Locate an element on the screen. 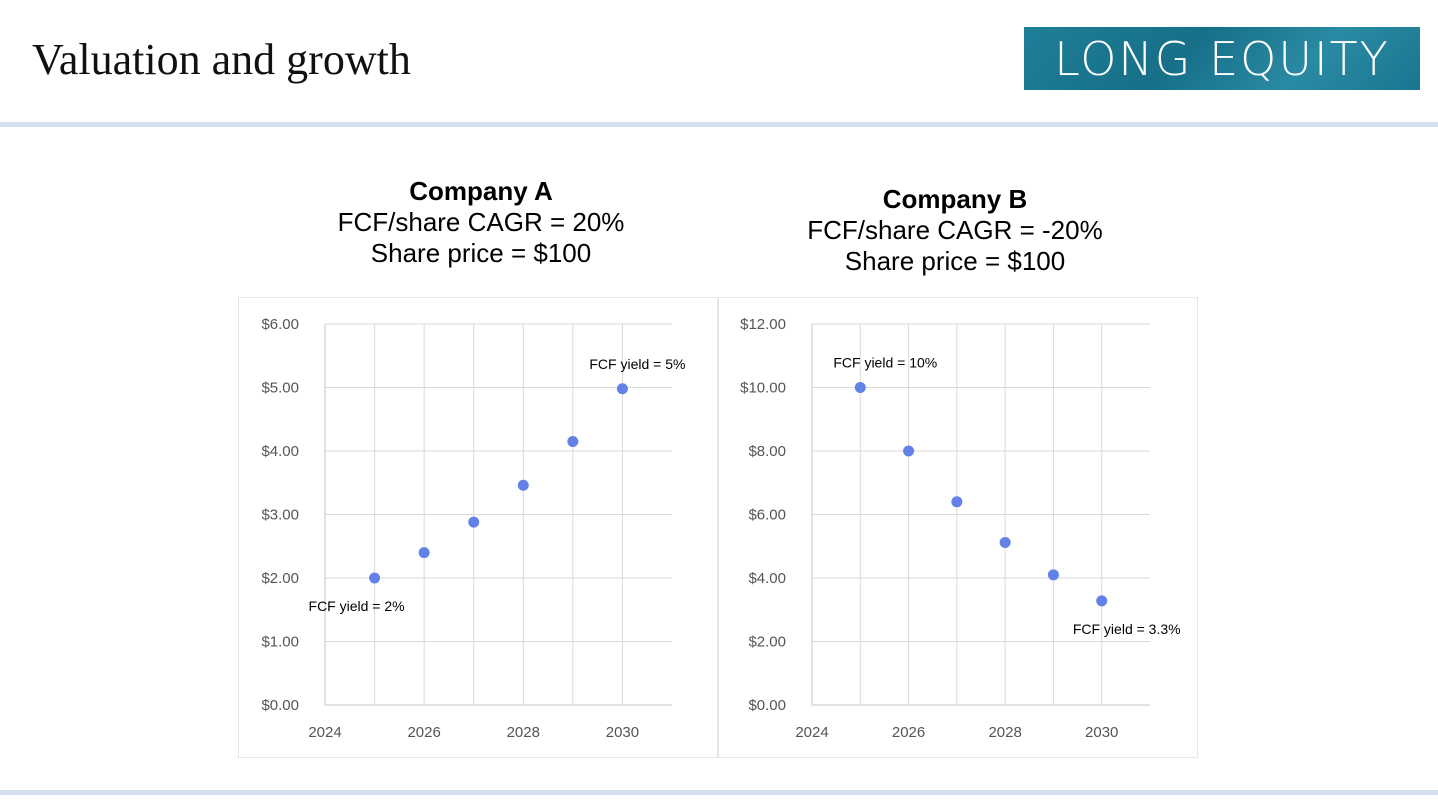 The width and height of the screenshot is (1438, 809). long-equity-logo: LONG EQUITY is located at coordinates (1222, 58).